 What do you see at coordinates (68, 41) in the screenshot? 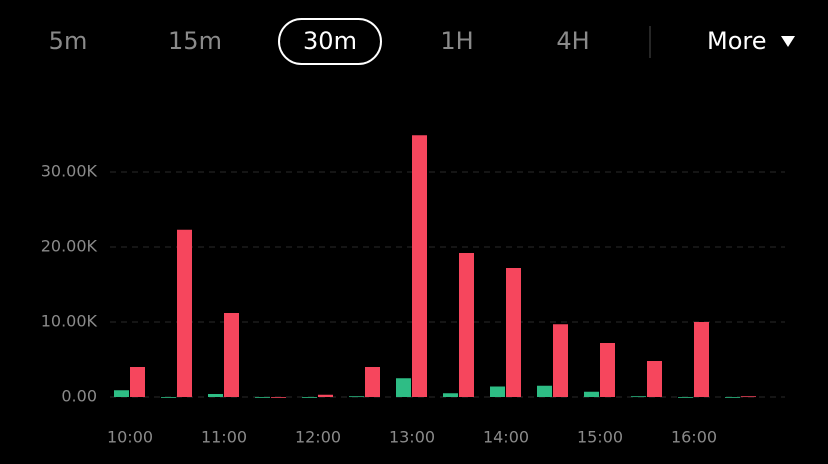
I see `tab: 5m` at bounding box center [68, 41].